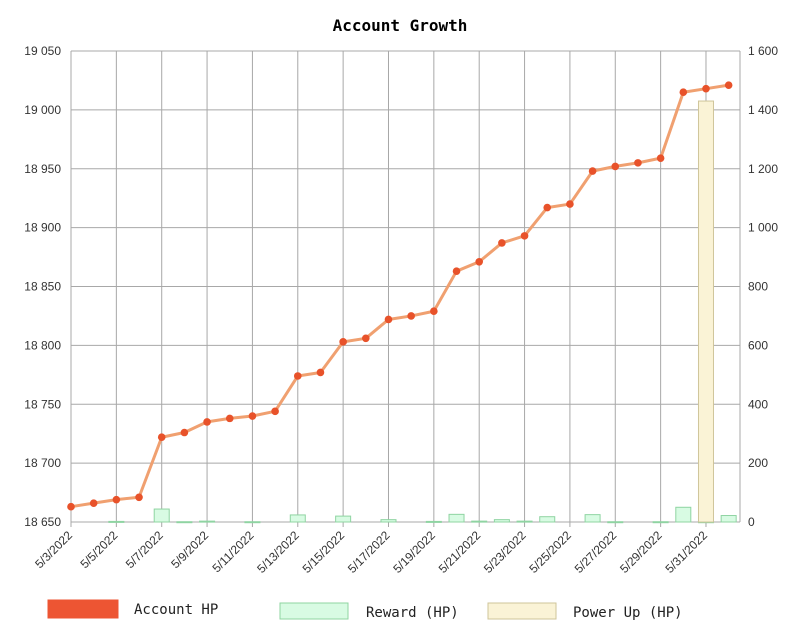  What do you see at coordinates (42, 345) in the screenshot?
I see `y-left-tick-label: 18 800` at bounding box center [42, 345].